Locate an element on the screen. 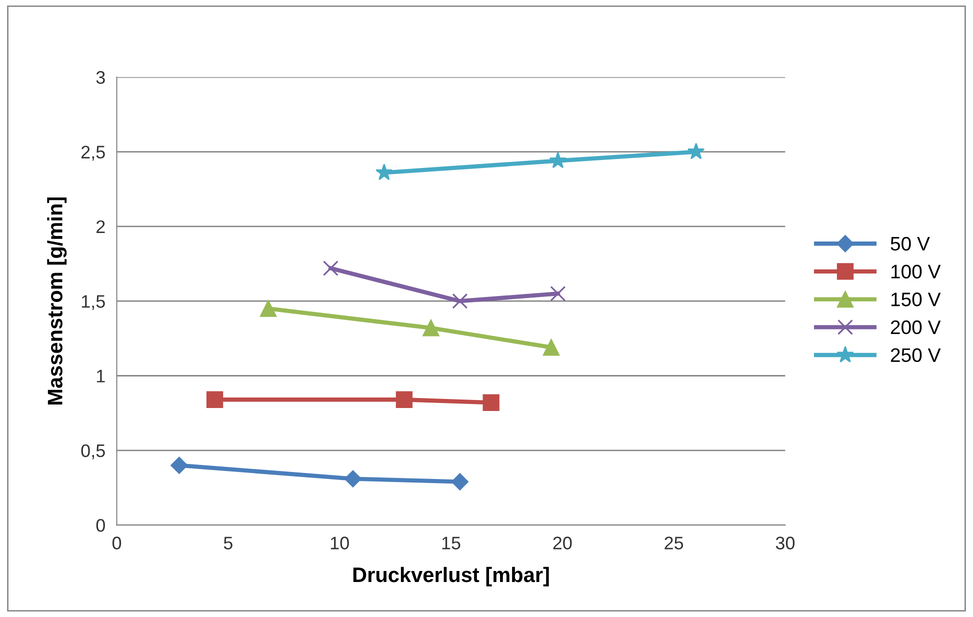 This screenshot has width=973, height=617. x-tick-label: 5 is located at coordinates (228, 543).